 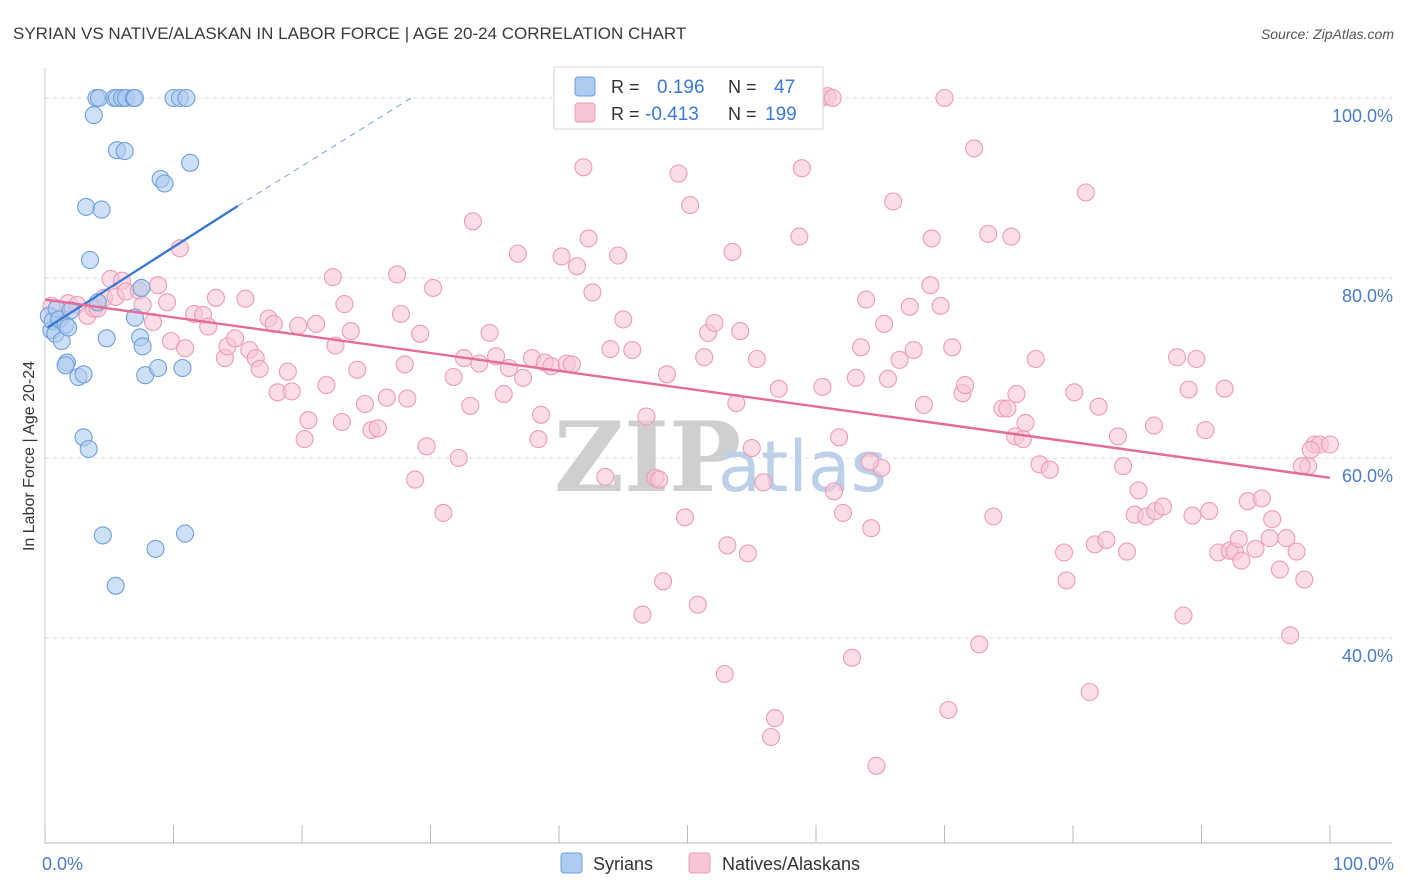 What do you see at coordinates (1363, 864) in the screenshot?
I see `x-tick-label-max: 100.0%` at bounding box center [1363, 864].